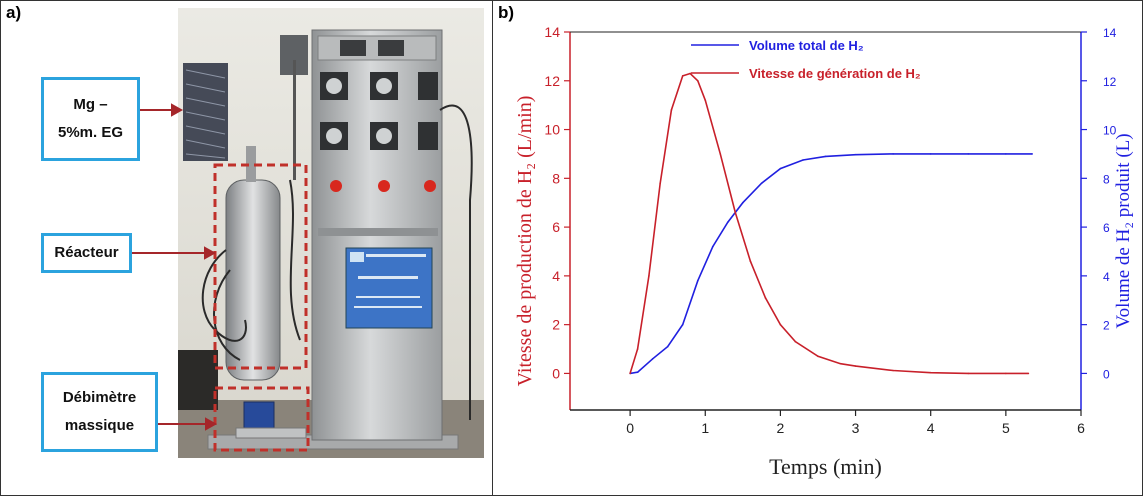 The height and width of the screenshot is (498, 1145). I want to click on sample-callout: Mg – 5%m. EG, so click(90, 119).